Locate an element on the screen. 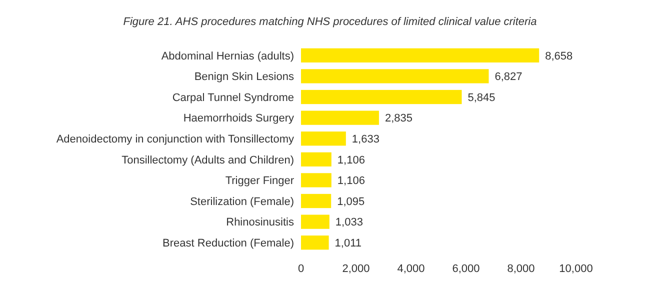  data-label: 1,095 is located at coordinates (351, 202).